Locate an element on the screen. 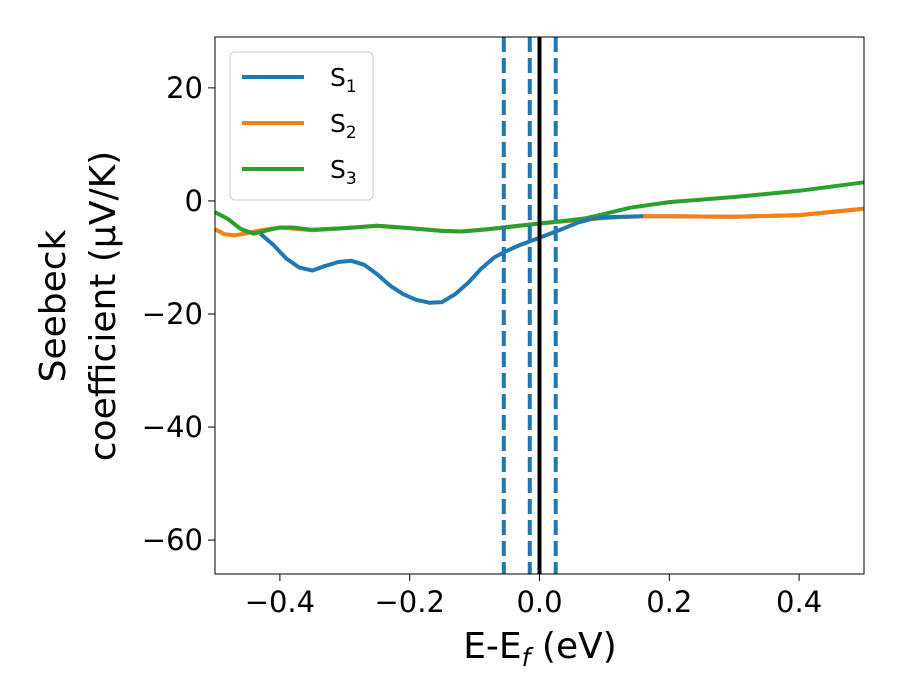 This screenshot has height=700, width=900. legend-label-s3: S3 is located at coordinates (343, 172).